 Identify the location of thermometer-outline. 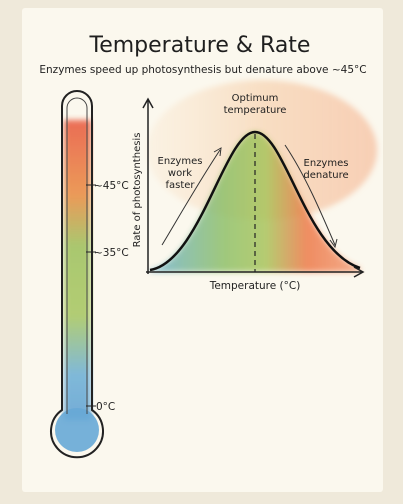
(77, 274).